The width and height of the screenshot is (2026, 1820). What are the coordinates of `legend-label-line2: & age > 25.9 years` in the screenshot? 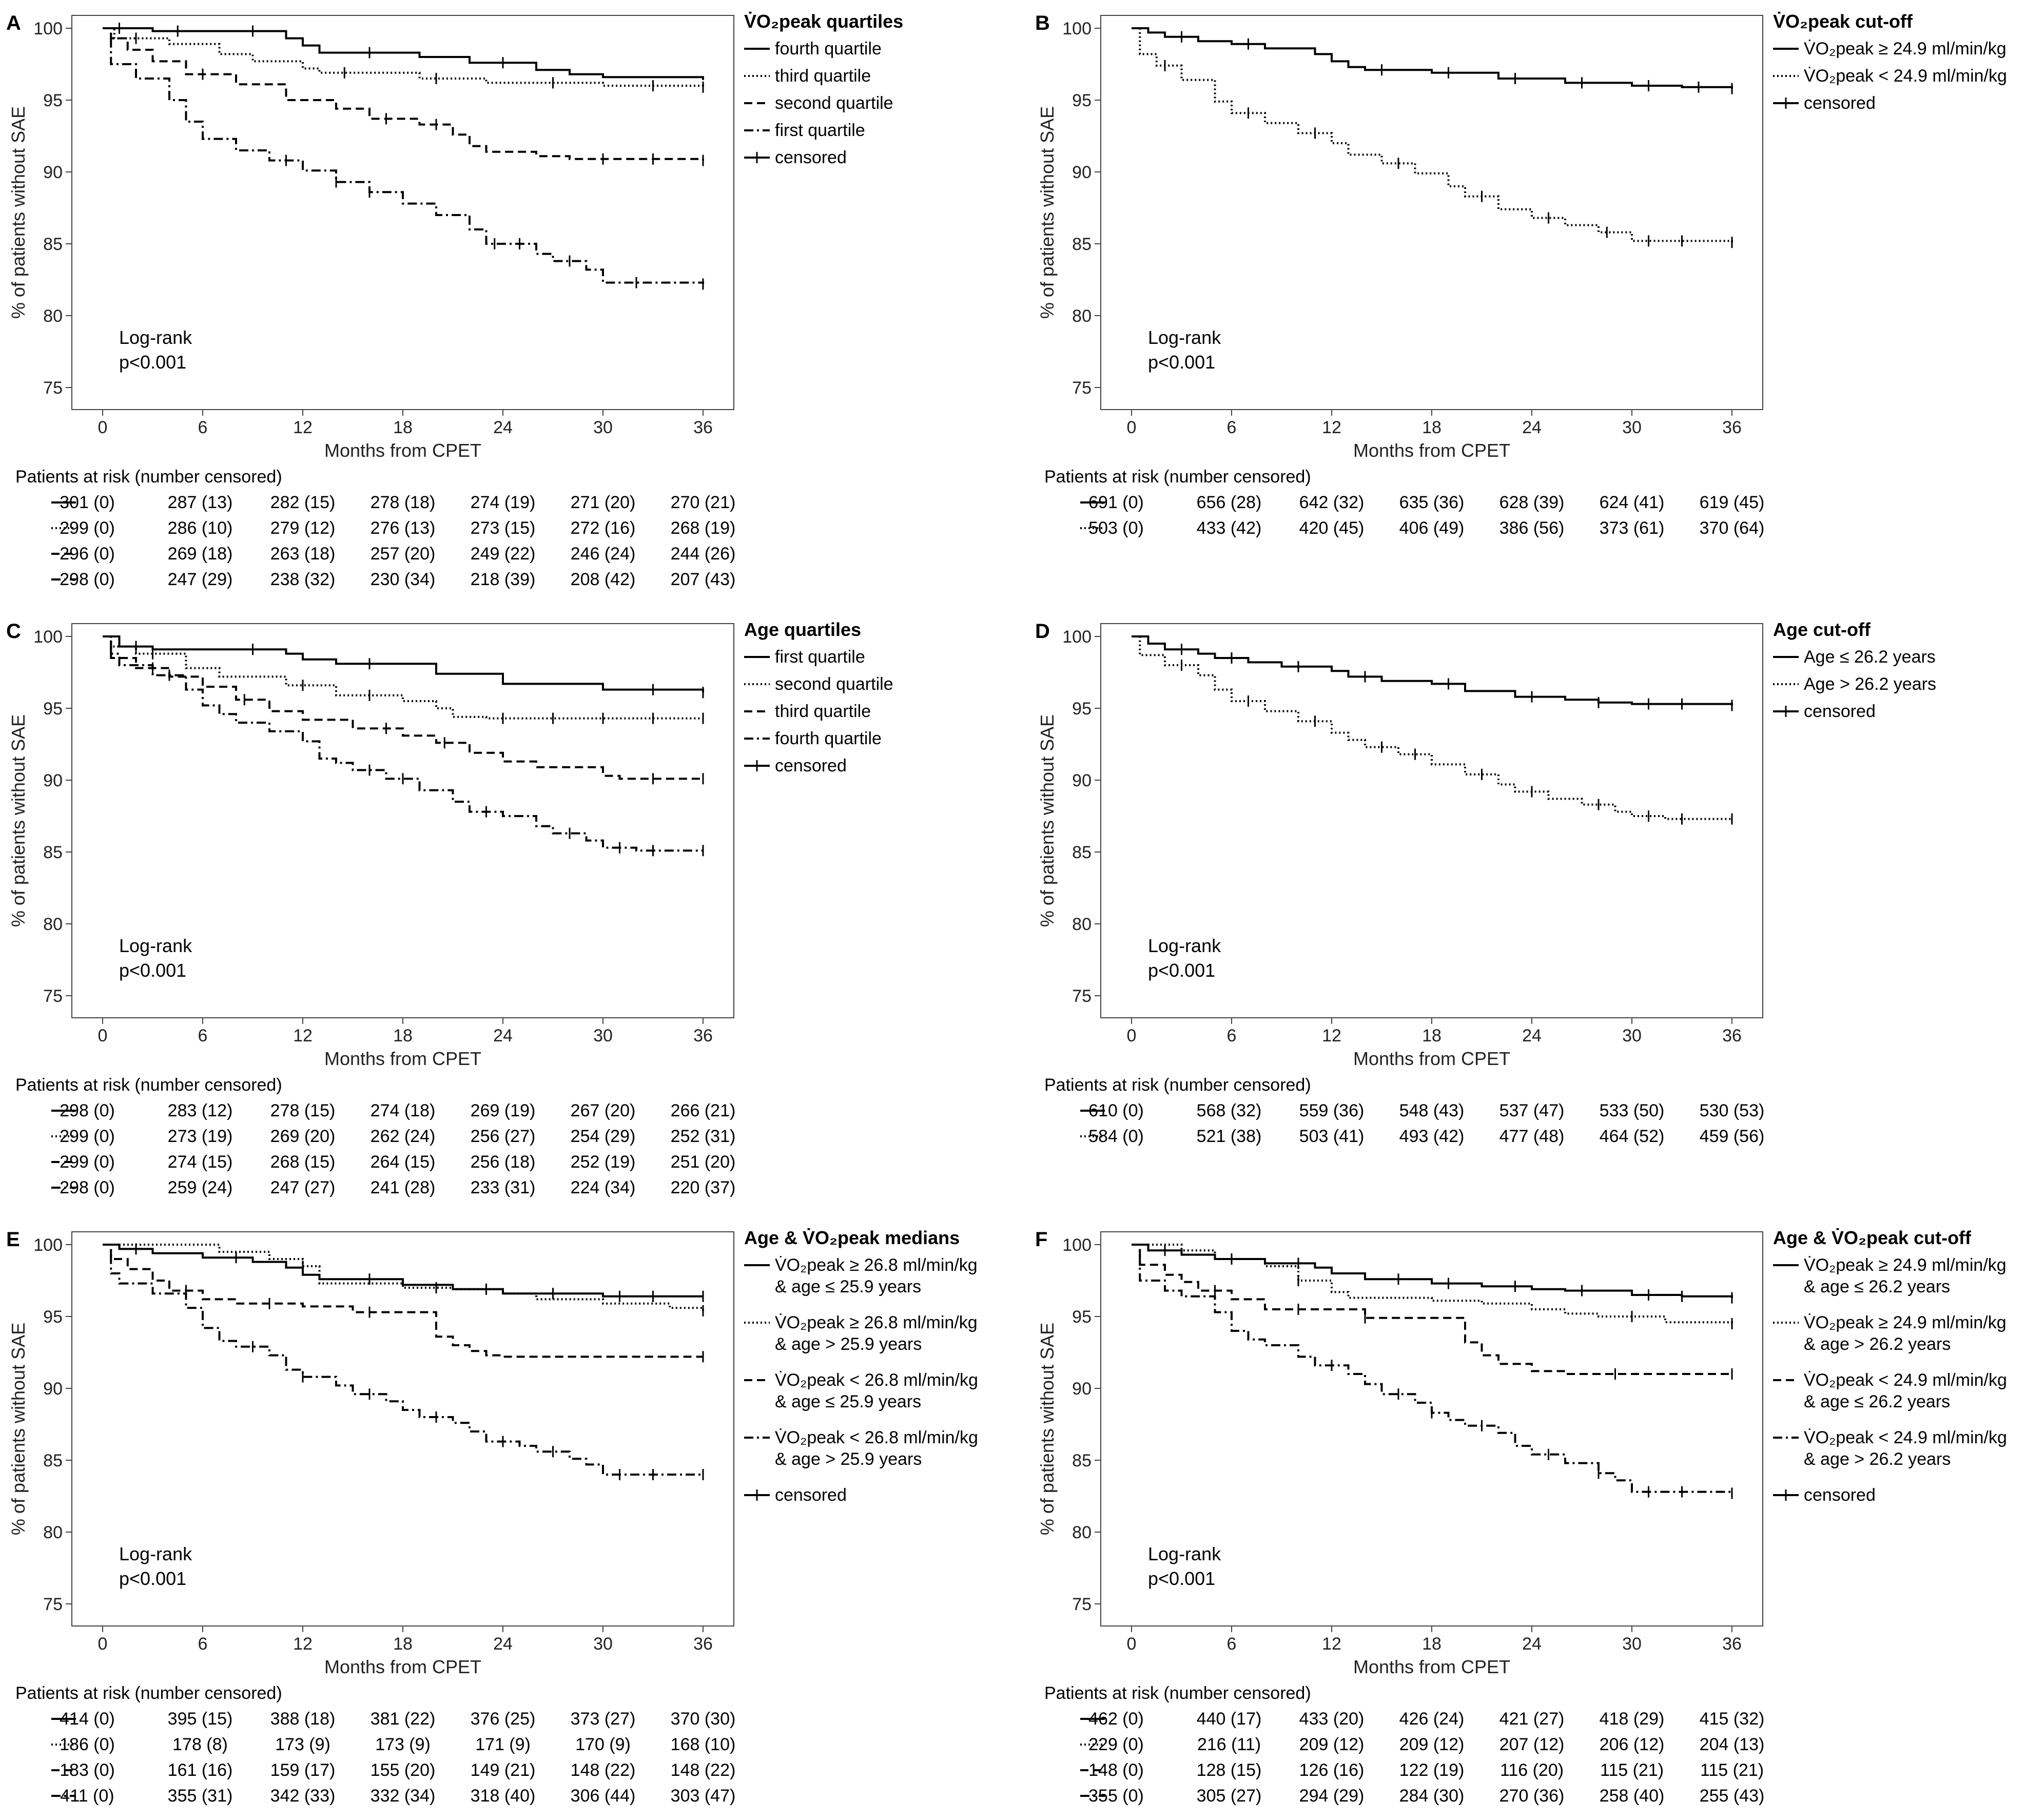 It's located at (848, 1459).